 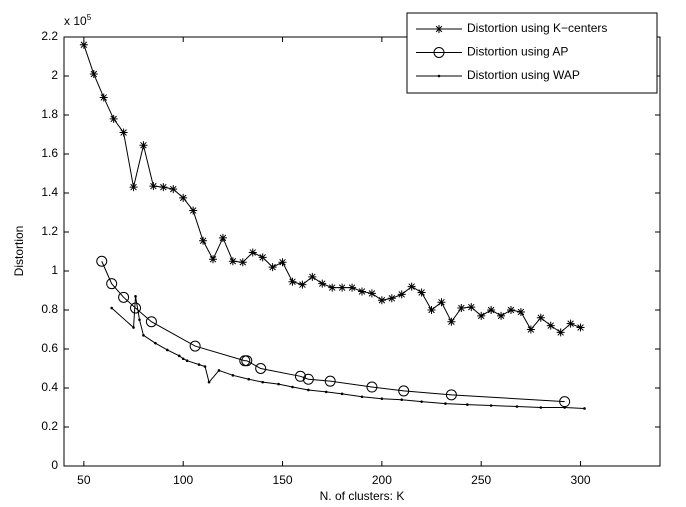 What do you see at coordinates (54, 75) in the screenshot?
I see `y-tick-label: 2` at bounding box center [54, 75].